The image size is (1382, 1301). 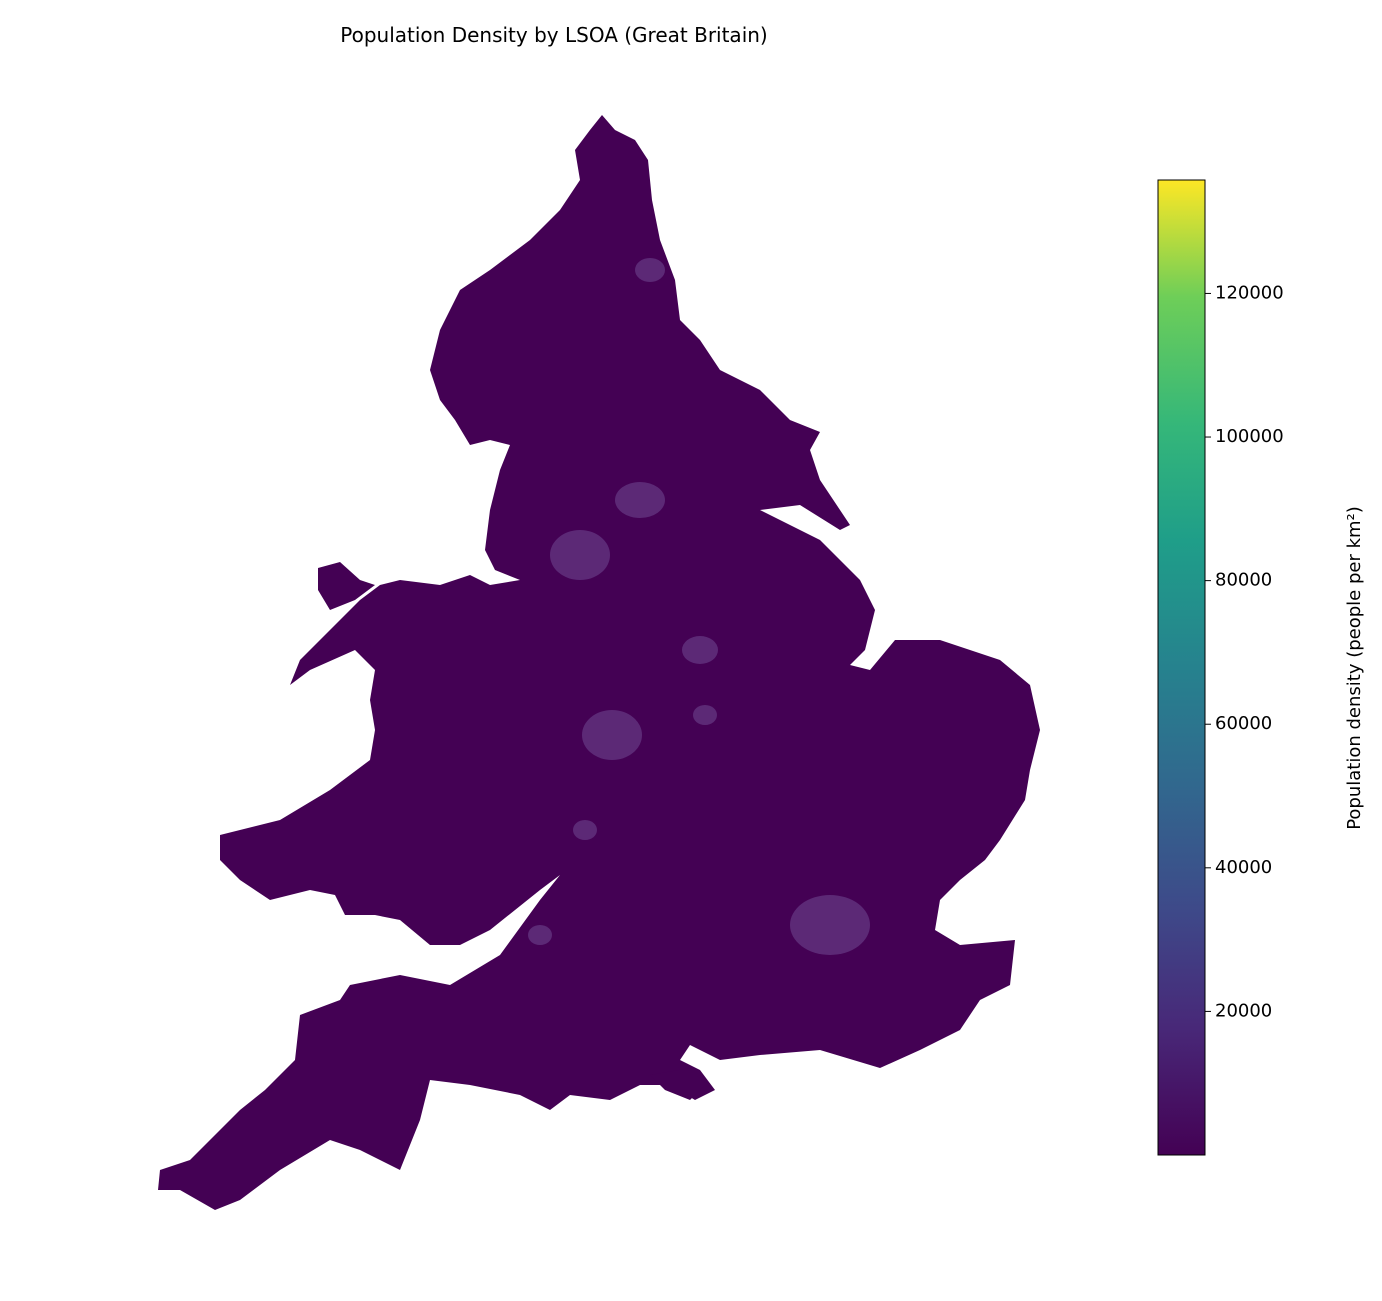 What do you see at coordinates (1181, 667) in the screenshot?
I see `colorbar` at bounding box center [1181, 667].